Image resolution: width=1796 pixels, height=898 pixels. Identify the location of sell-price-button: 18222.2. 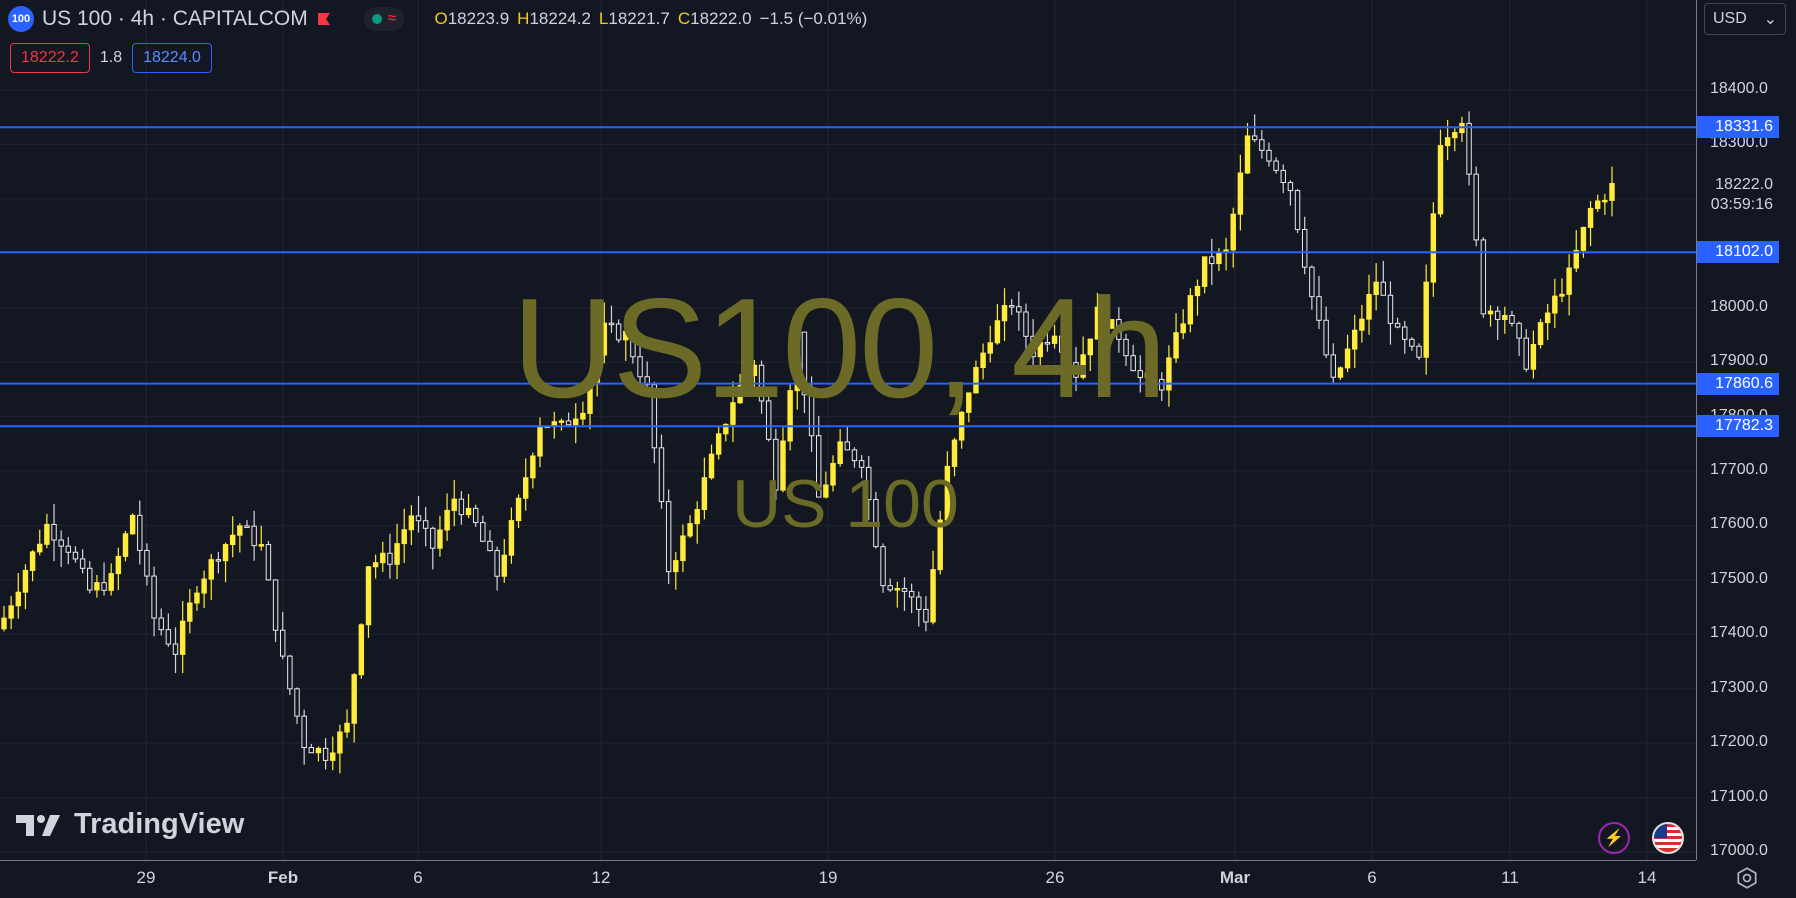
(50, 58).